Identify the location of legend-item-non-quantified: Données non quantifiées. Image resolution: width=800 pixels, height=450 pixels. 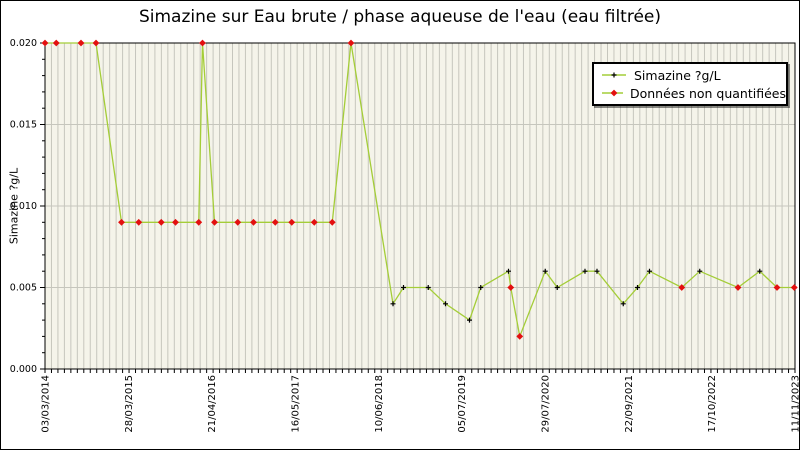
(693, 93).